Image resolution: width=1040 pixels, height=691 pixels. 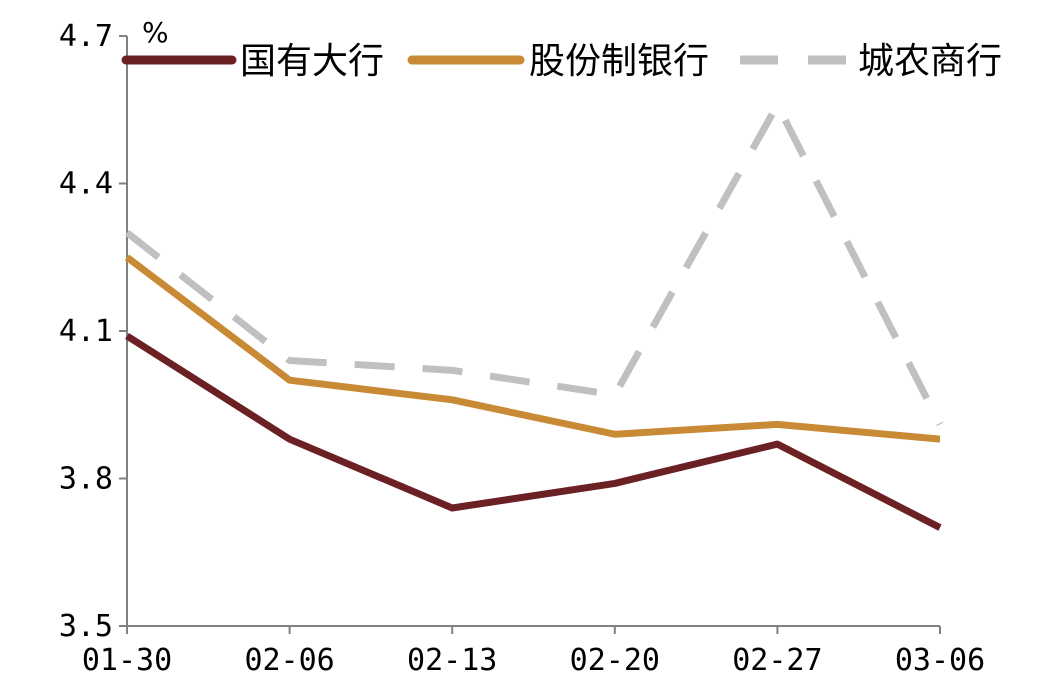 I want to click on y-tick-label: 4.1, so click(x=86, y=331).